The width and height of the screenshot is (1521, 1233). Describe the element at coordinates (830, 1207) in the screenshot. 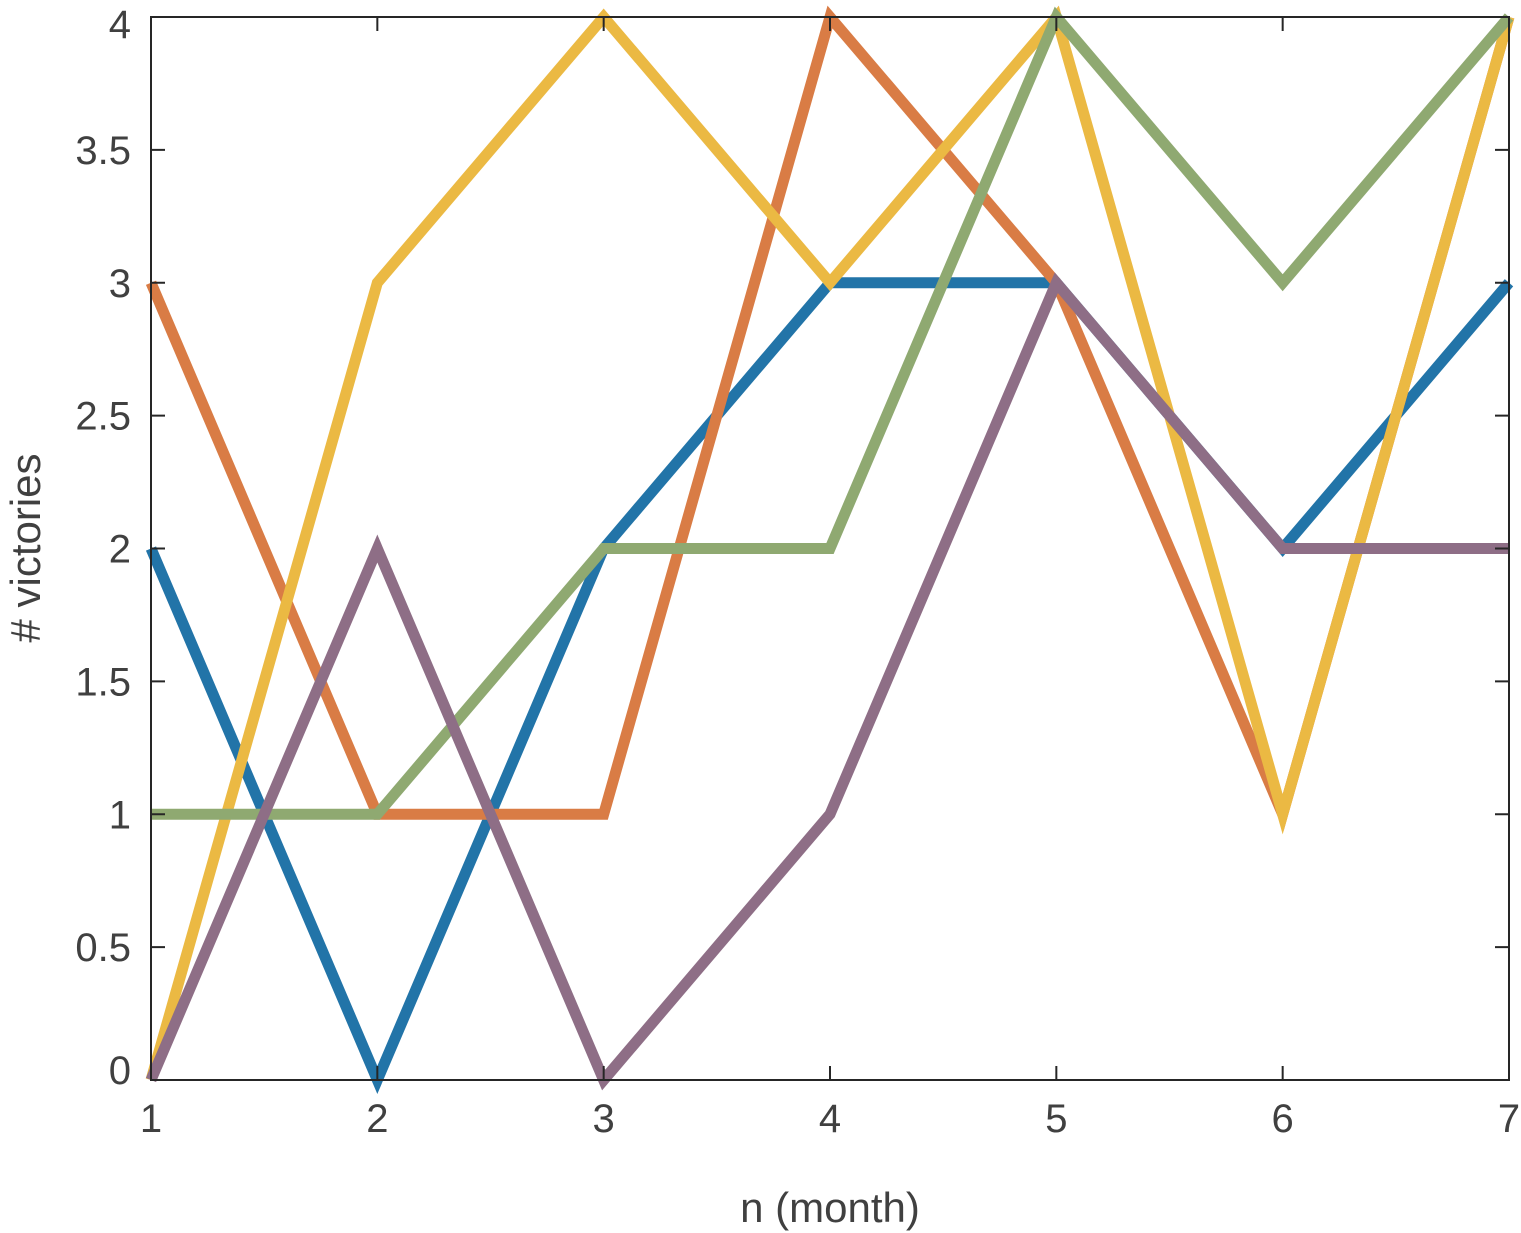

I see `x-axis-label: n (month)` at that location.